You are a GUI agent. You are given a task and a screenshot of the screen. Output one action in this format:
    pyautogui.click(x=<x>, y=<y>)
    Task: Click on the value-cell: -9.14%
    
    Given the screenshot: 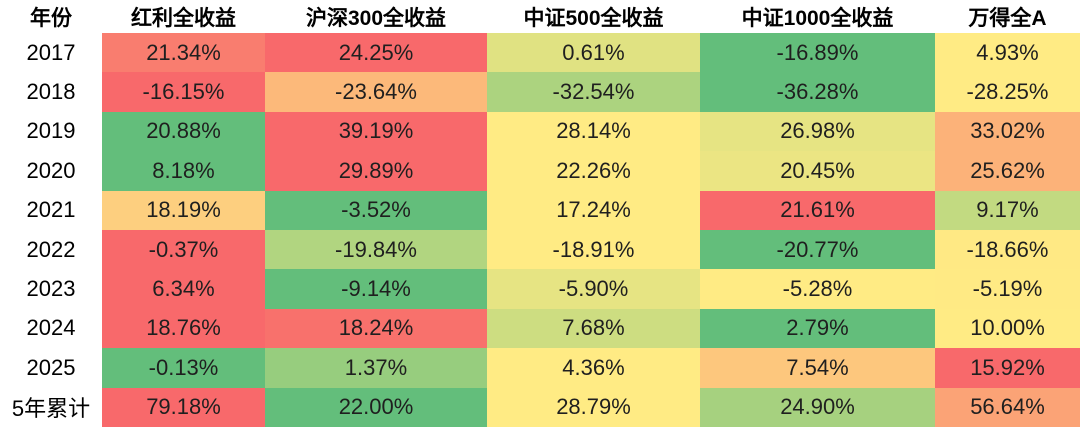 What is the action you would take?
    pyautogui.click(x=376, y=289)
    